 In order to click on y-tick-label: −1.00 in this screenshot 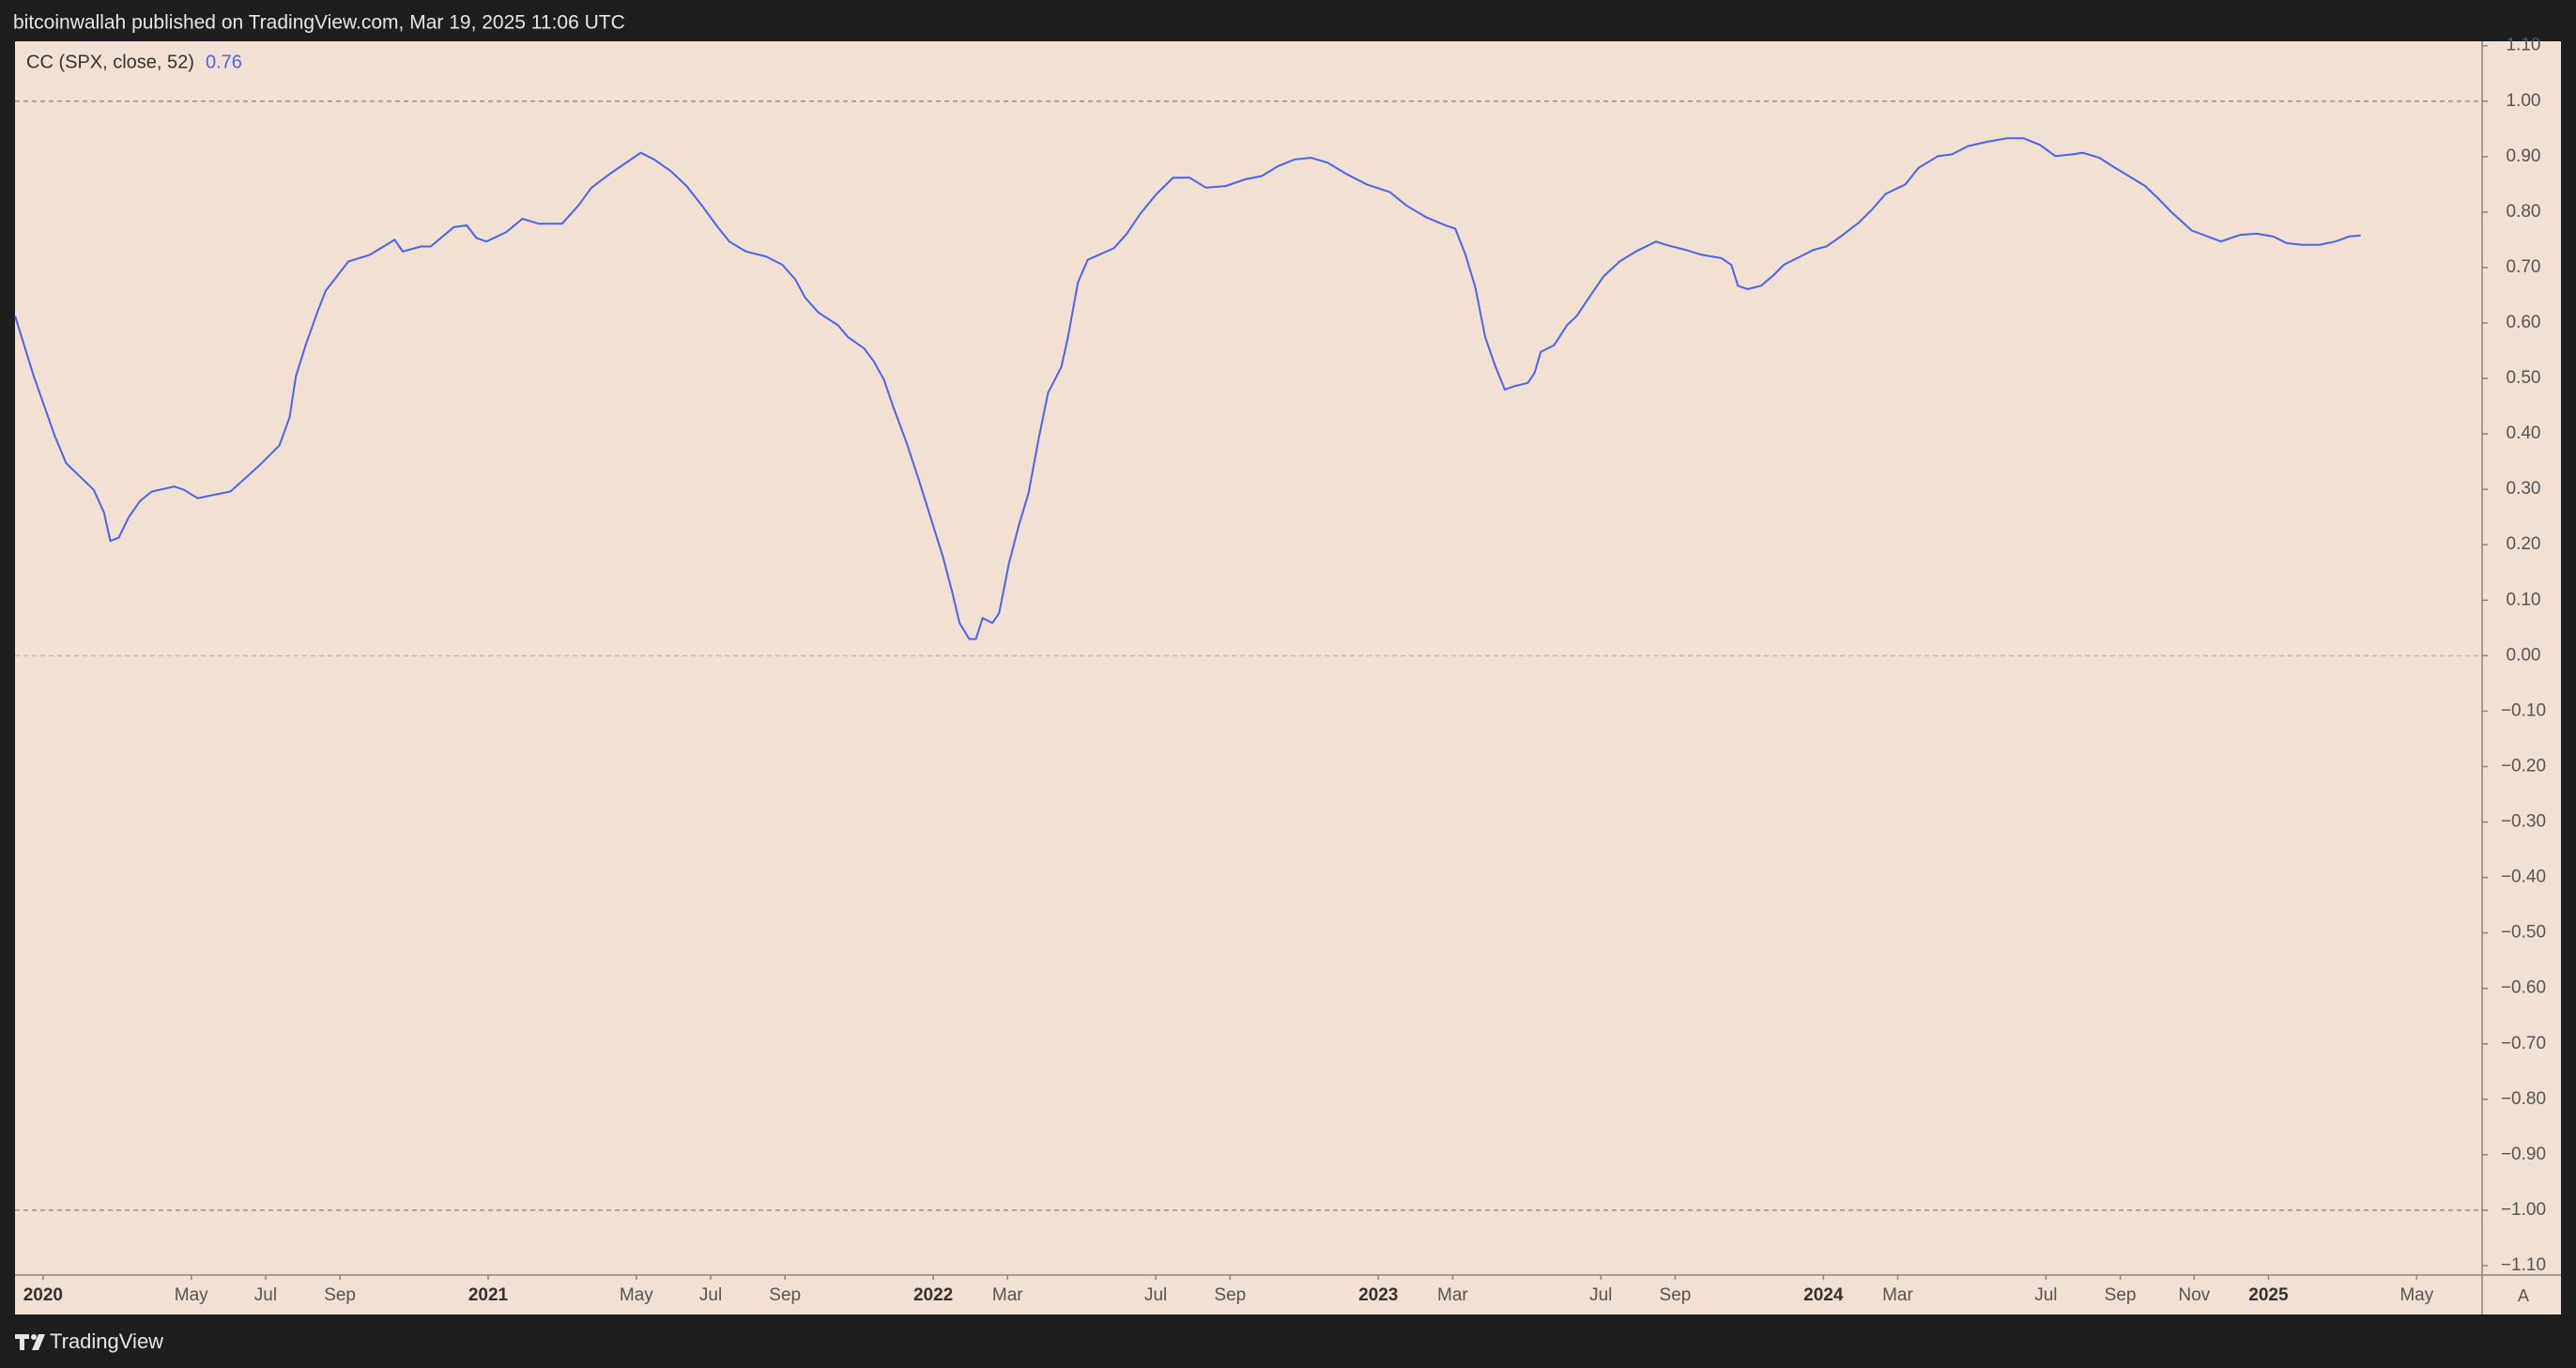, I will do `click(2524, 1210)`.